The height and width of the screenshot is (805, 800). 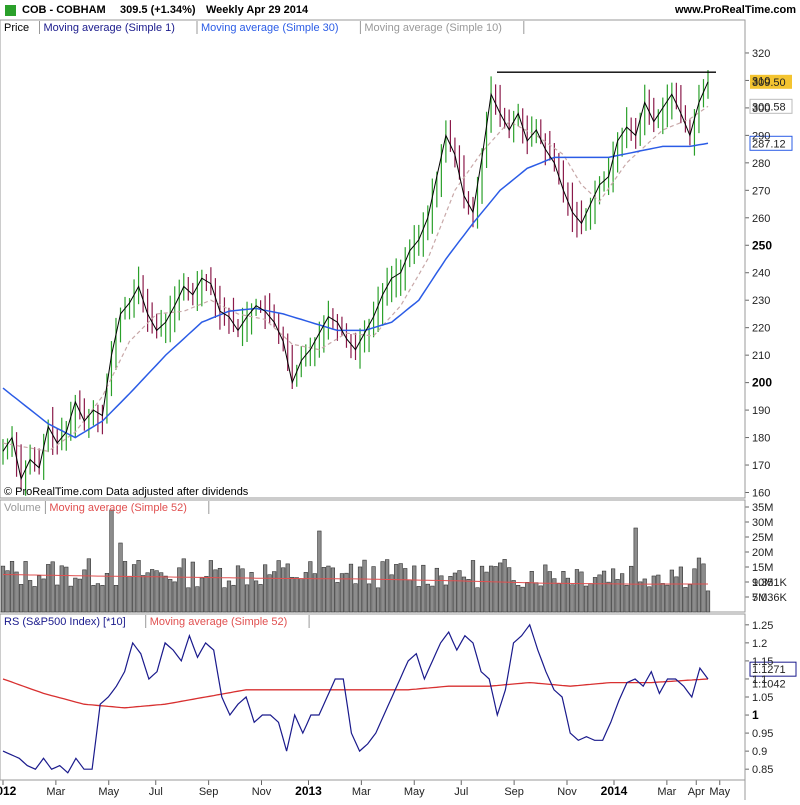 What do you see at coordinates (762, 245) in the screenshot?
I see `price-tick-label: 250` at bounding box center [762, 245].